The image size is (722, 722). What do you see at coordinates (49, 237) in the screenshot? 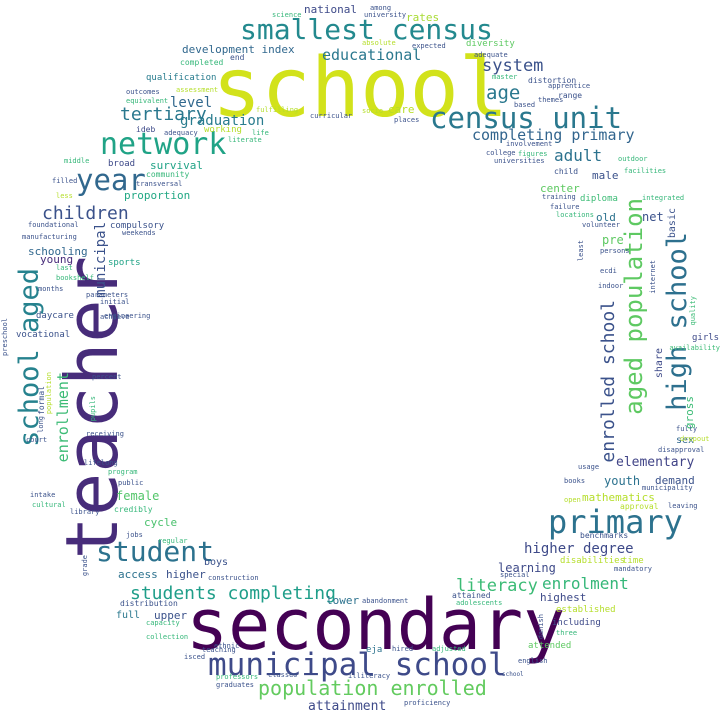
I see `word-manufacturing: manufacturing` at bounding box center [49, 237].